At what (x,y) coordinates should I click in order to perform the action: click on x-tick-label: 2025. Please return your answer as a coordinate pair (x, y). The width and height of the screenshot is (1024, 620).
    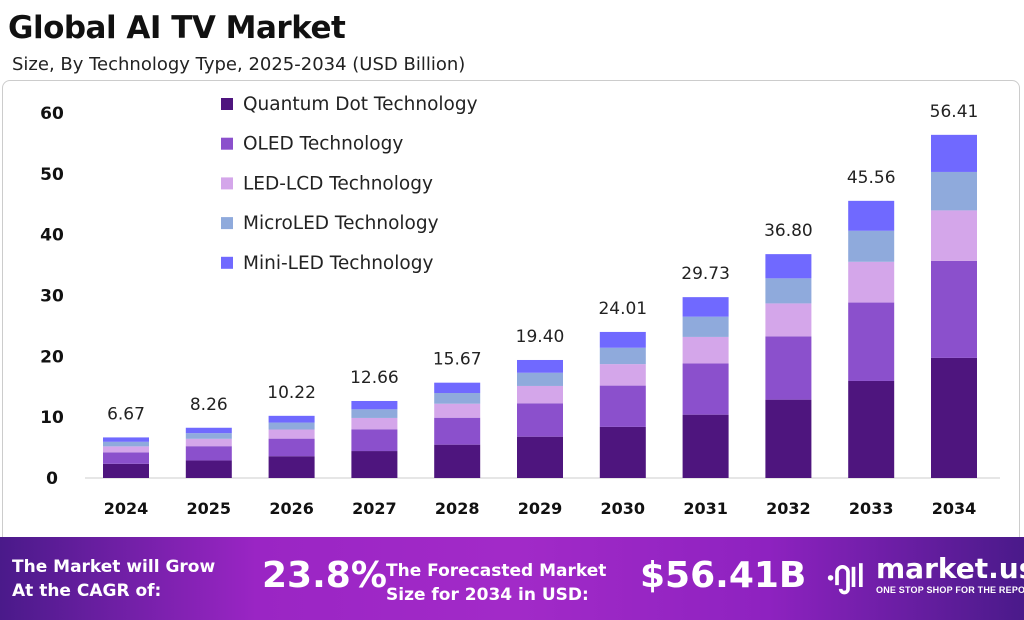
    Looking at the image, I should click on (209, 508).